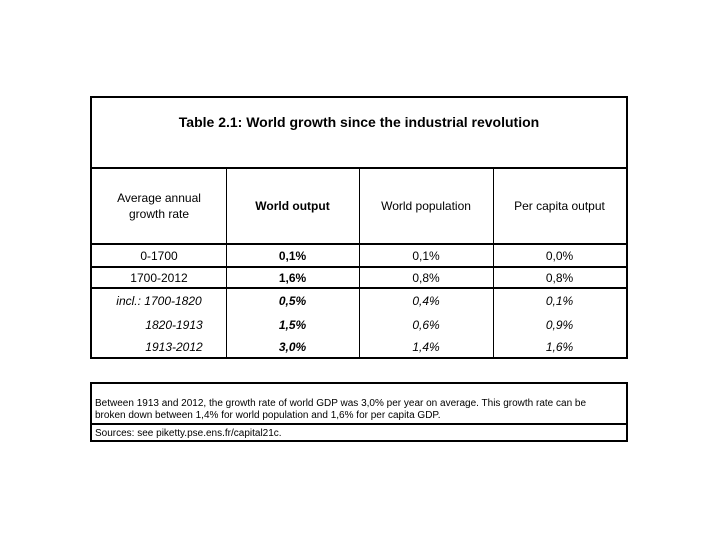 The image size is (720, 540). I want to click on cell-world-population: 0,4%, so click(426, 301).